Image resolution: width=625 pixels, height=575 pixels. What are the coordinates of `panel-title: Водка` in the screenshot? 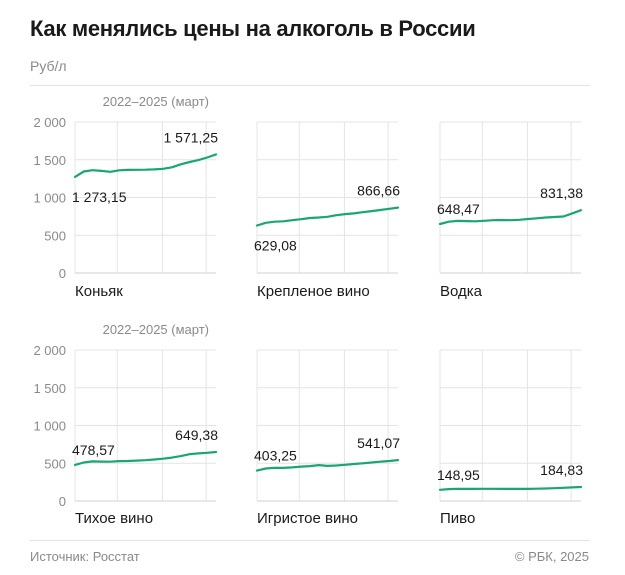 It's located at (461, 291).